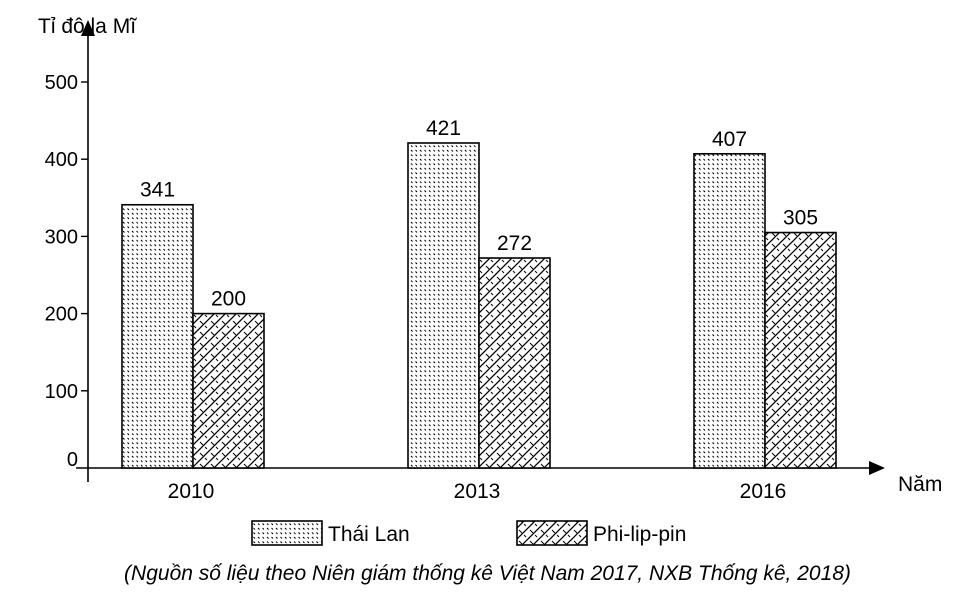 This screenshot has height=606, width=975. What do you see at coordinates (61, 160) in the screenshot?
I see `y-tick-label: 400` at bounding box center [61, 160].